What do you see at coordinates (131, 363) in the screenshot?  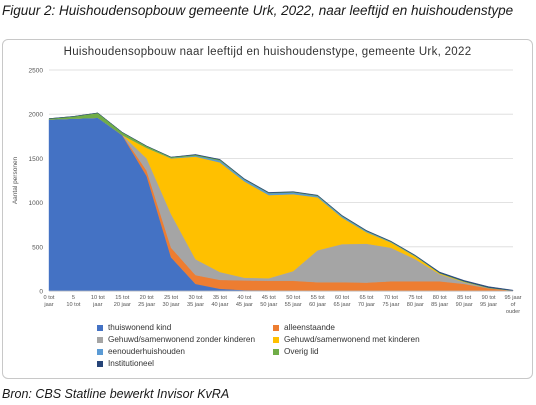 I see `legend-label: Institutioneel` at bounding box center [131, 363].